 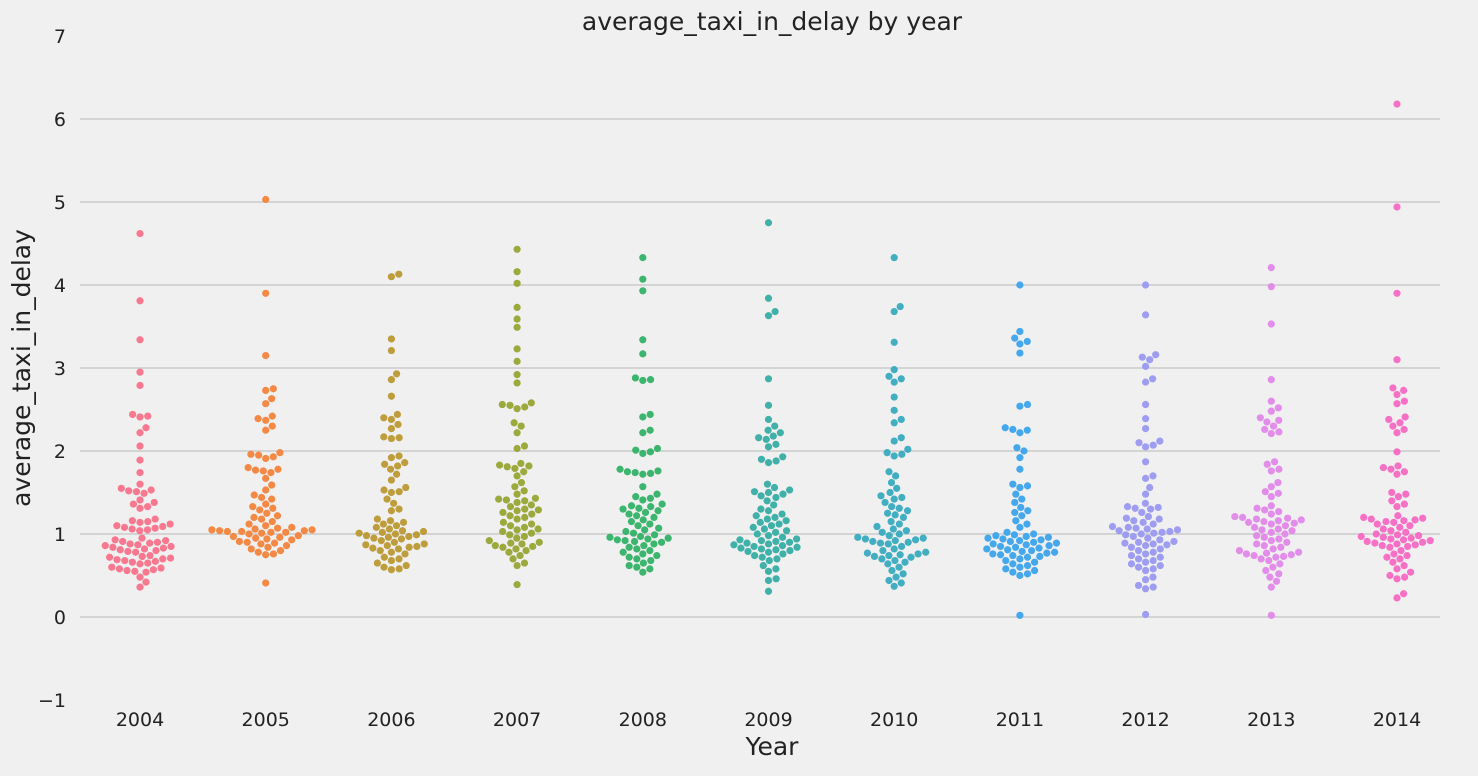 I want to click on x-tick-label: 2014, so click(x=1397, y=720).